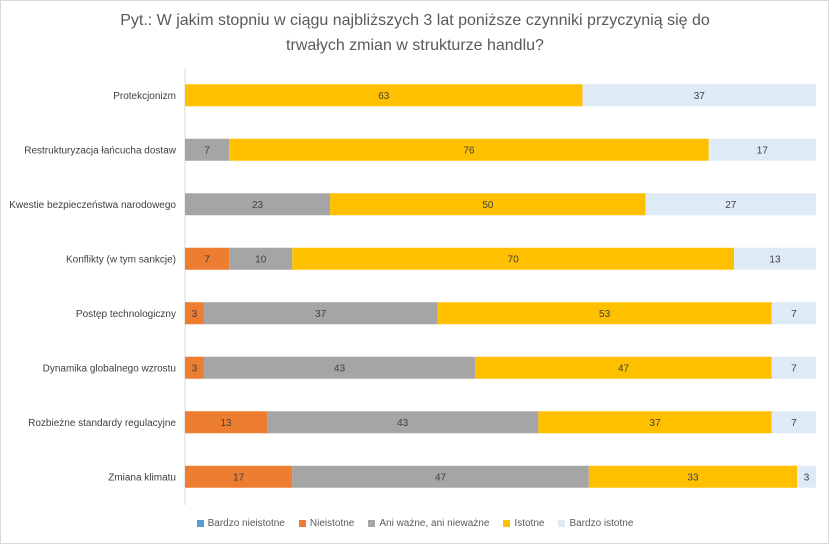 The height and width of the screenshot is (545, 830). I want to click on data-label: 27, so click(731, 205).